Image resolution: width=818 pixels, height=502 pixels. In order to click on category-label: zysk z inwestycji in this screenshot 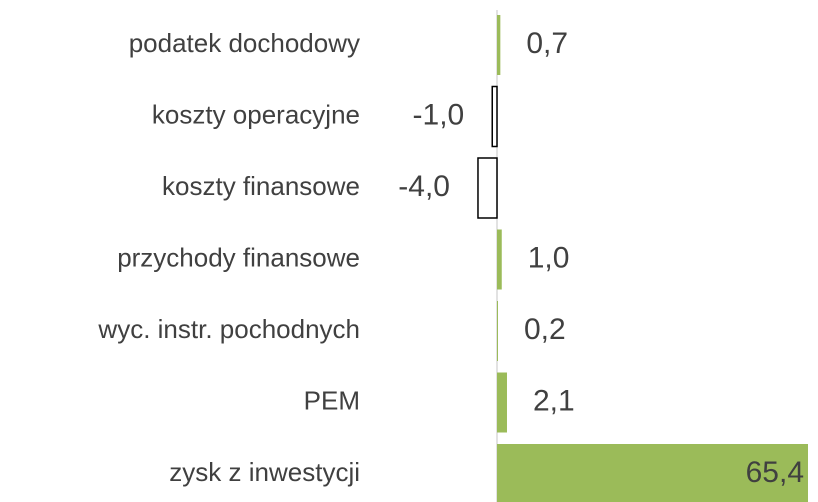, I will do `click(264, 472)`.